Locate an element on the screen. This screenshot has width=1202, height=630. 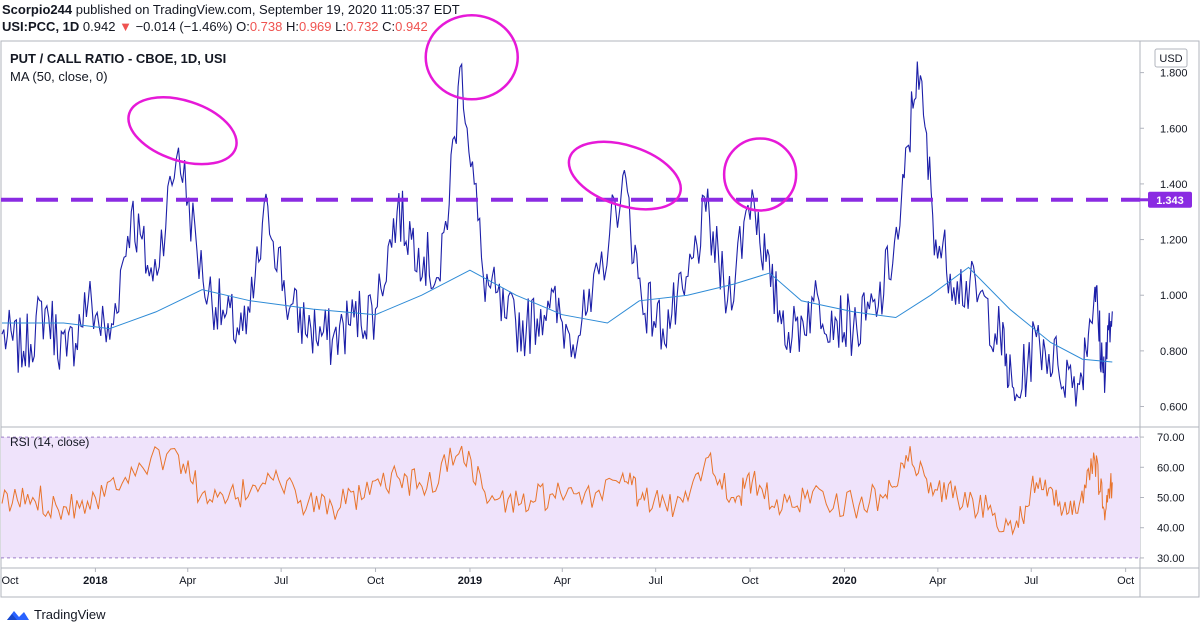
last-price: 0.942 is located at coordinates (99, 26).